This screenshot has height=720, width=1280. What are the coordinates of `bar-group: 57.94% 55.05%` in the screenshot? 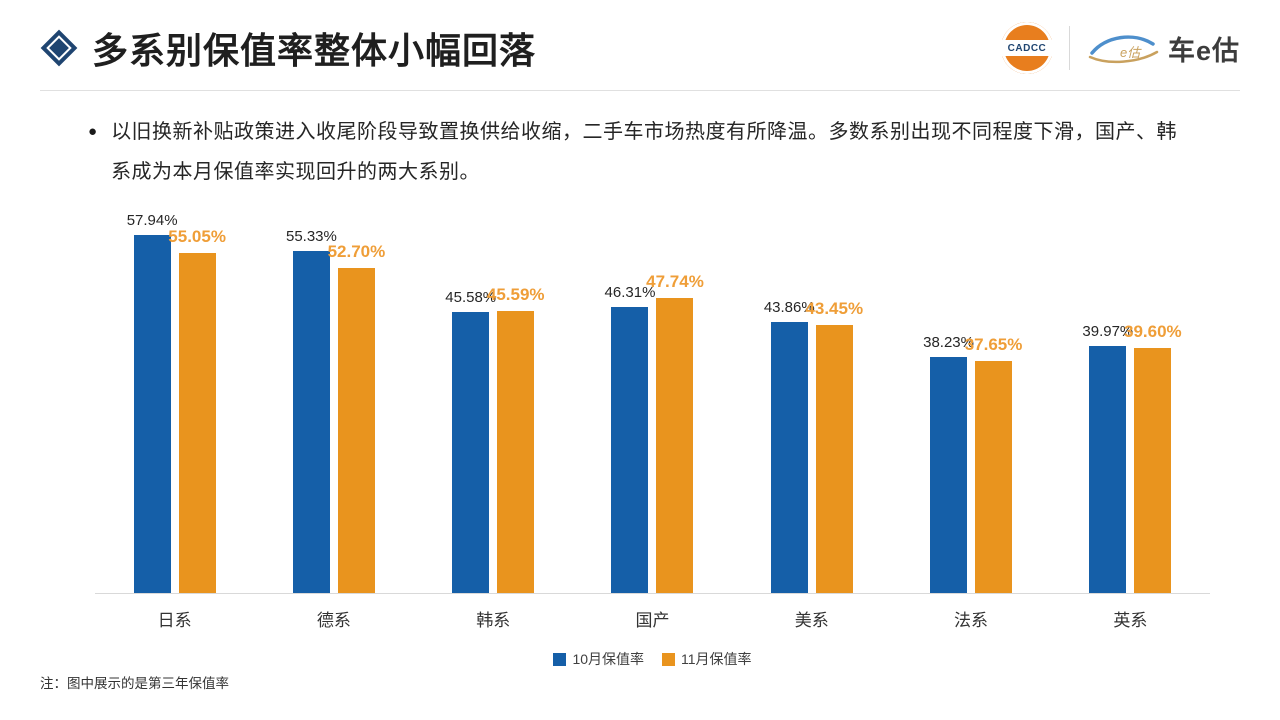 It's located at (174, 400).